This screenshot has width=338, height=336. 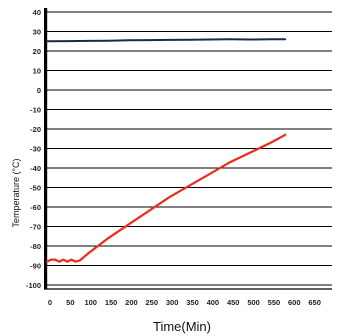 I want to click on x-tick-label: 300, so click(x=172, y=302).